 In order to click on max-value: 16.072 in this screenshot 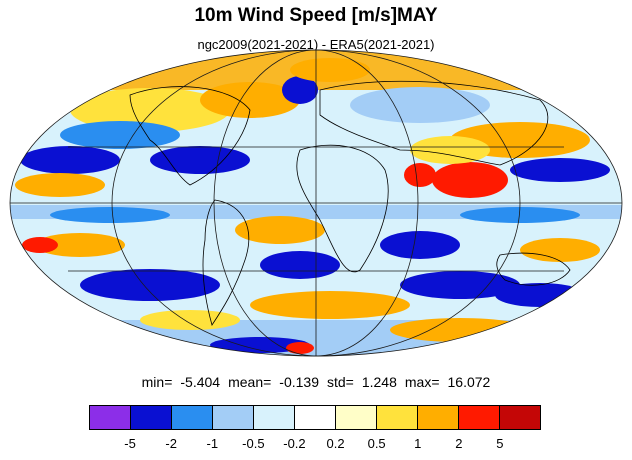, I will do `click(469, 382)`.